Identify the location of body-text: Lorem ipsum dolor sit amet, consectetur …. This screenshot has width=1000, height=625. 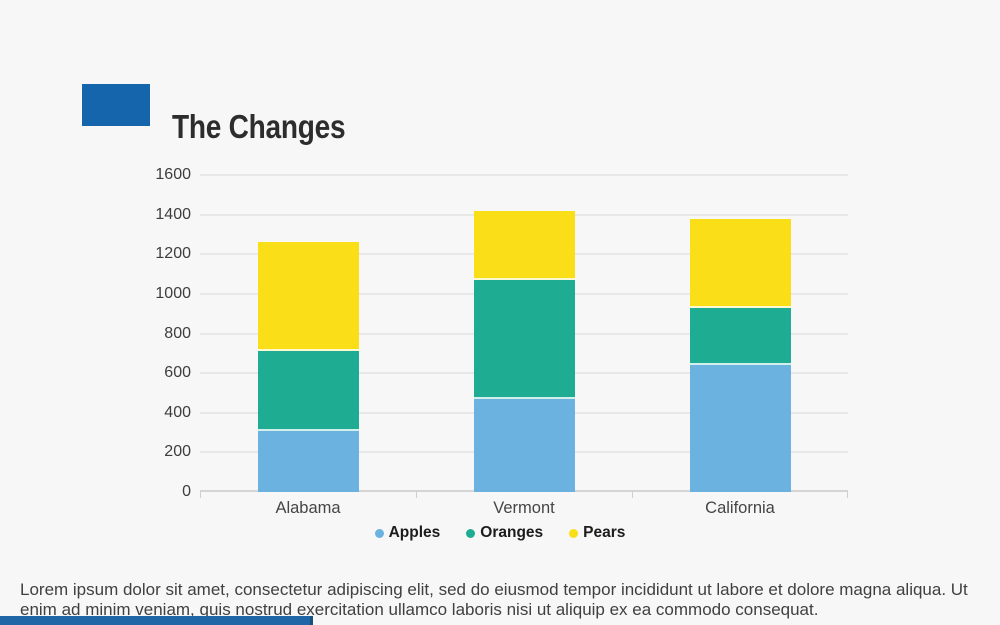
(494, 599).